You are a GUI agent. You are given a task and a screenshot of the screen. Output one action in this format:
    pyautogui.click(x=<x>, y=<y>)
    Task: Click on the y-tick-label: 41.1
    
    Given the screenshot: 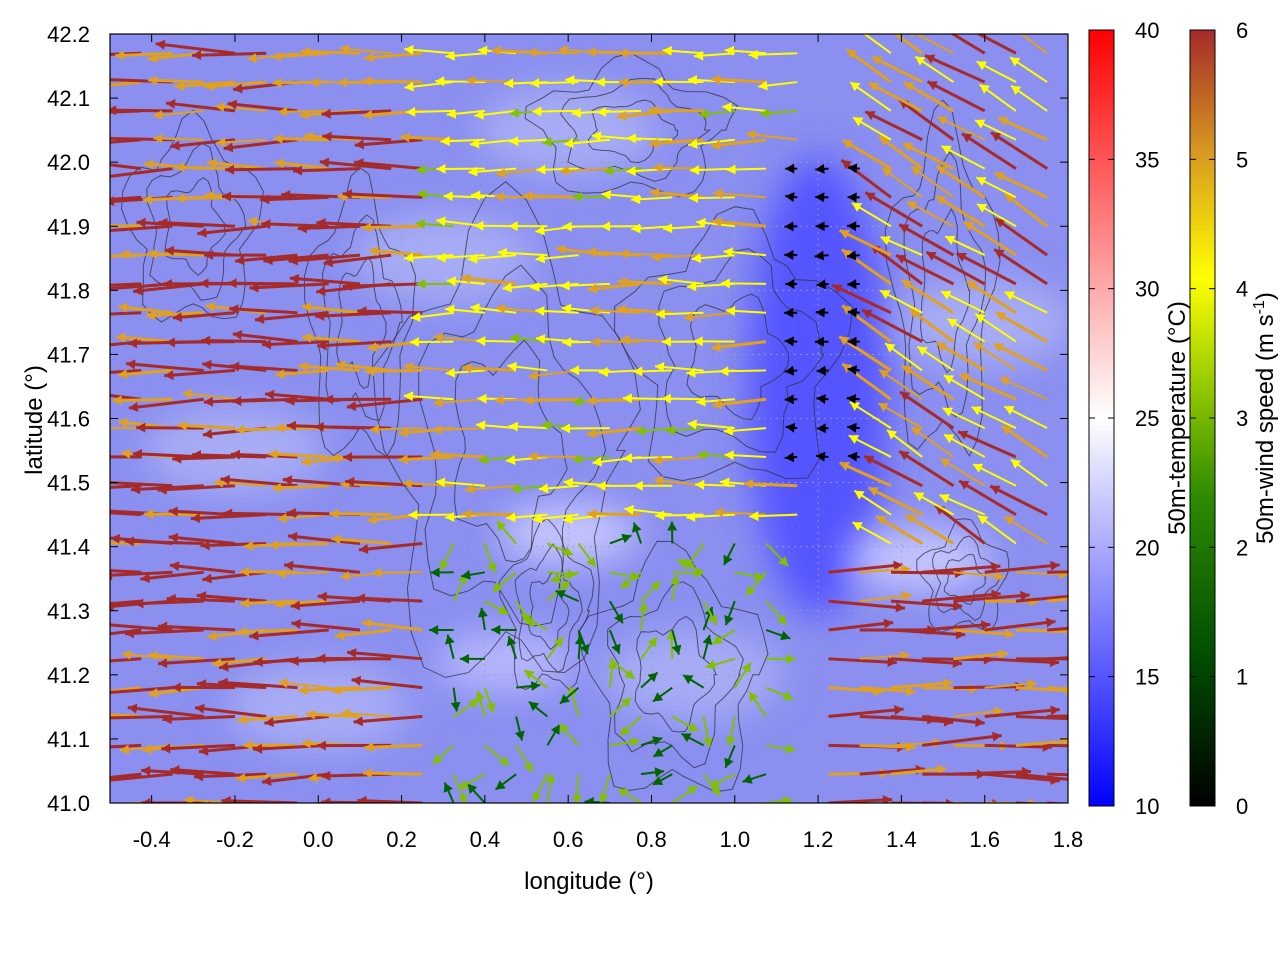 What is the action you would take?
    pyautogui.click(x=68, y=739)
    